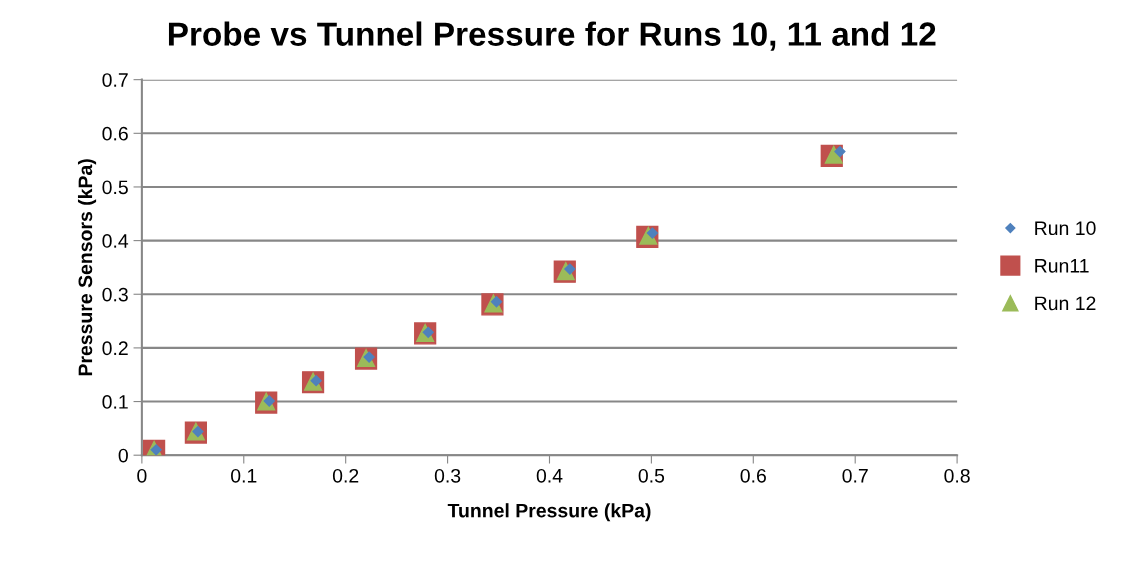 The image size is (1126, 569). What do you see at coordinates (753, 475) in the screenshot?
I see `x-tick-label: 0.6` at bounding box center [753, 475].